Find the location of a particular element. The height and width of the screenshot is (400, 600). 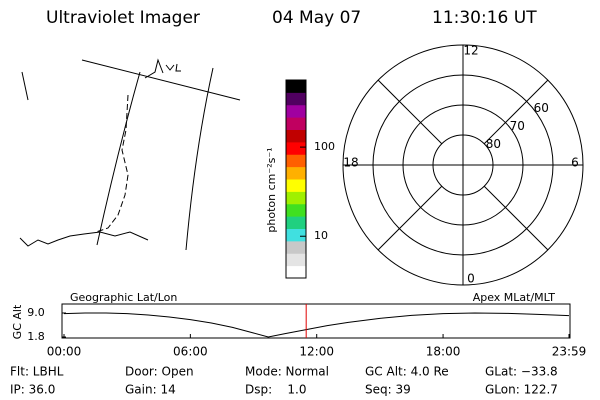

right-label: Apex MLat/MLT is located at coordinates (514, 297).